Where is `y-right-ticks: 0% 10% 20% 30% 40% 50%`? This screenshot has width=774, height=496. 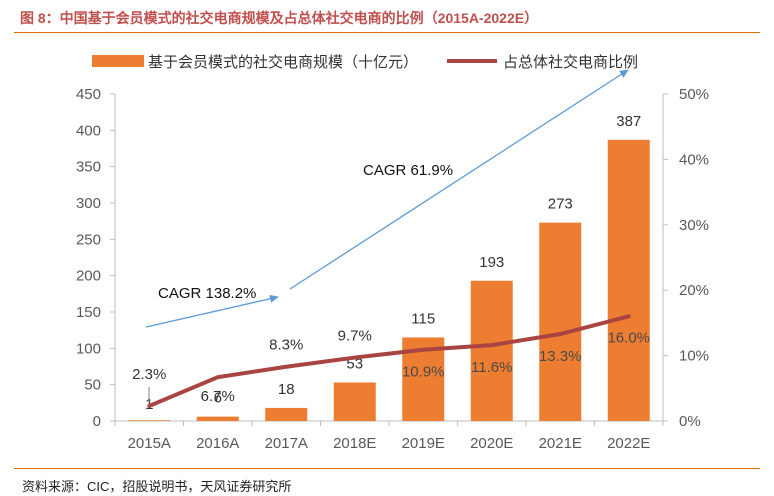
y-right-ticks: 0% 10% 20% 30% 40% 50% is located at coordinates (686, 258).